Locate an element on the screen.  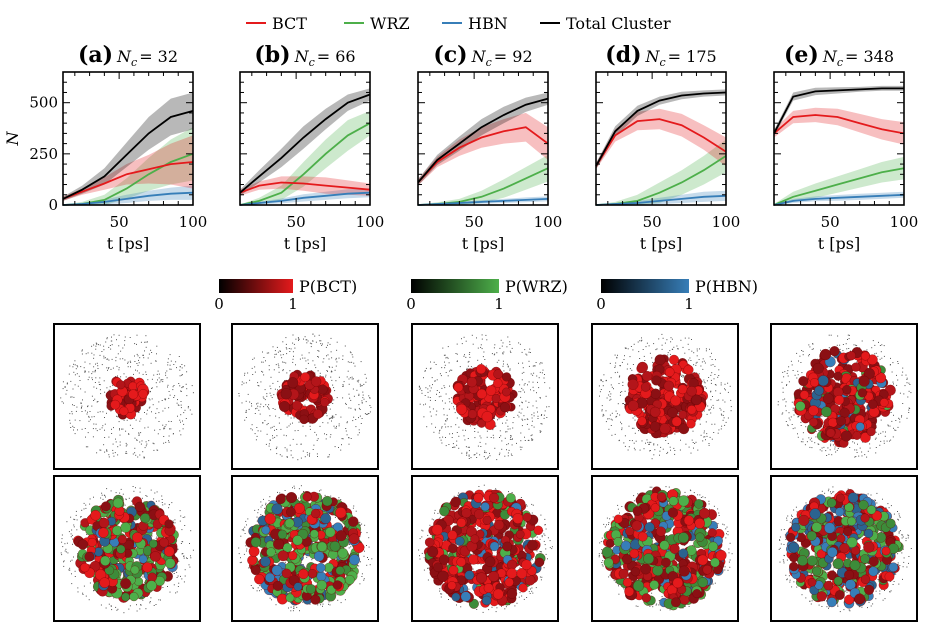
panel-letter: (d) is located at coordinates (623, 55).